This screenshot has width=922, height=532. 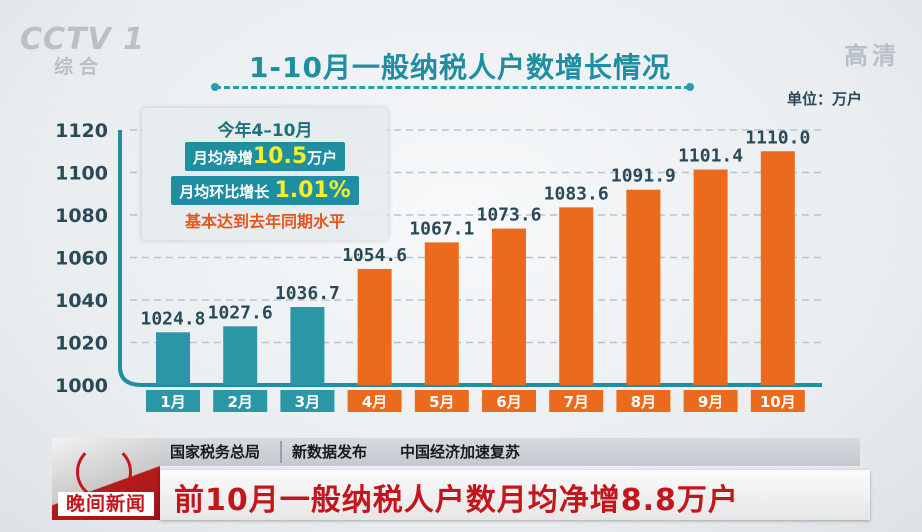 What do you see at coordinates (710, 156) in the screenshot?
I see `value-label: 1101.4` at bounding box center [710, 156].